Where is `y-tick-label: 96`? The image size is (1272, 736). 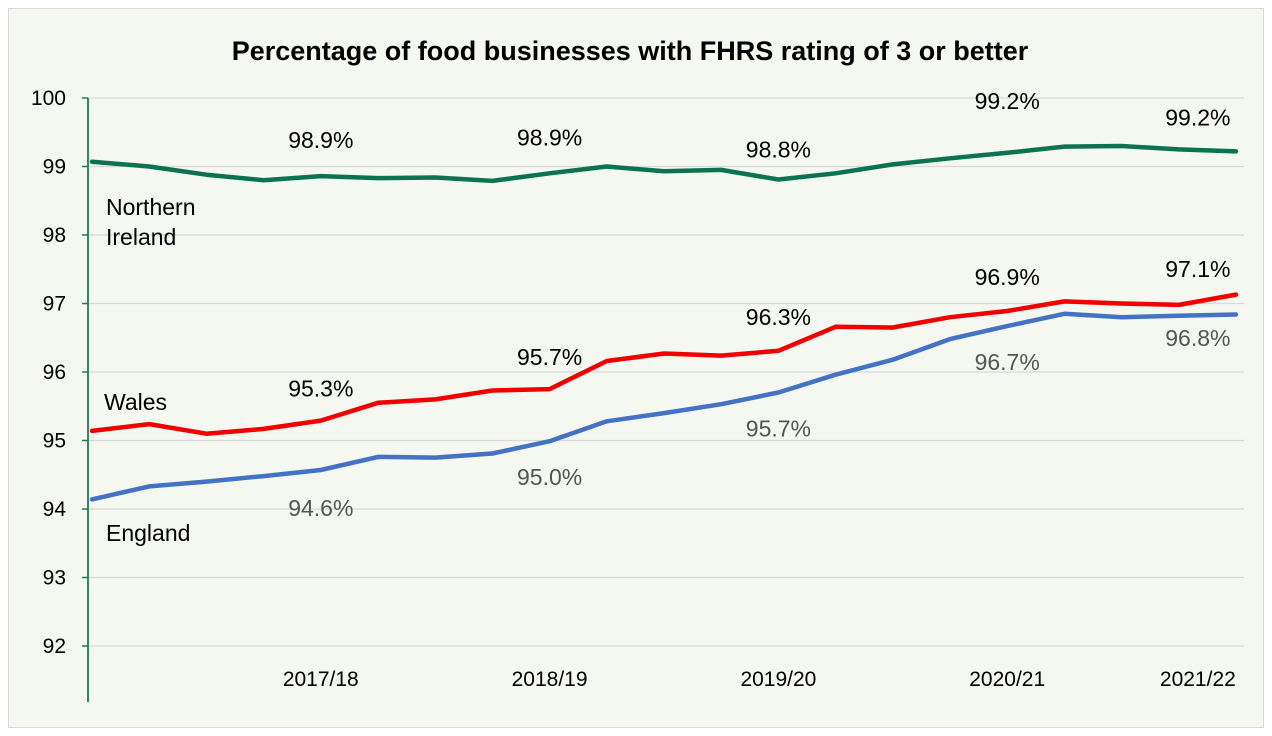 y-tick-label: 96 is located at coordinates (54, 372).